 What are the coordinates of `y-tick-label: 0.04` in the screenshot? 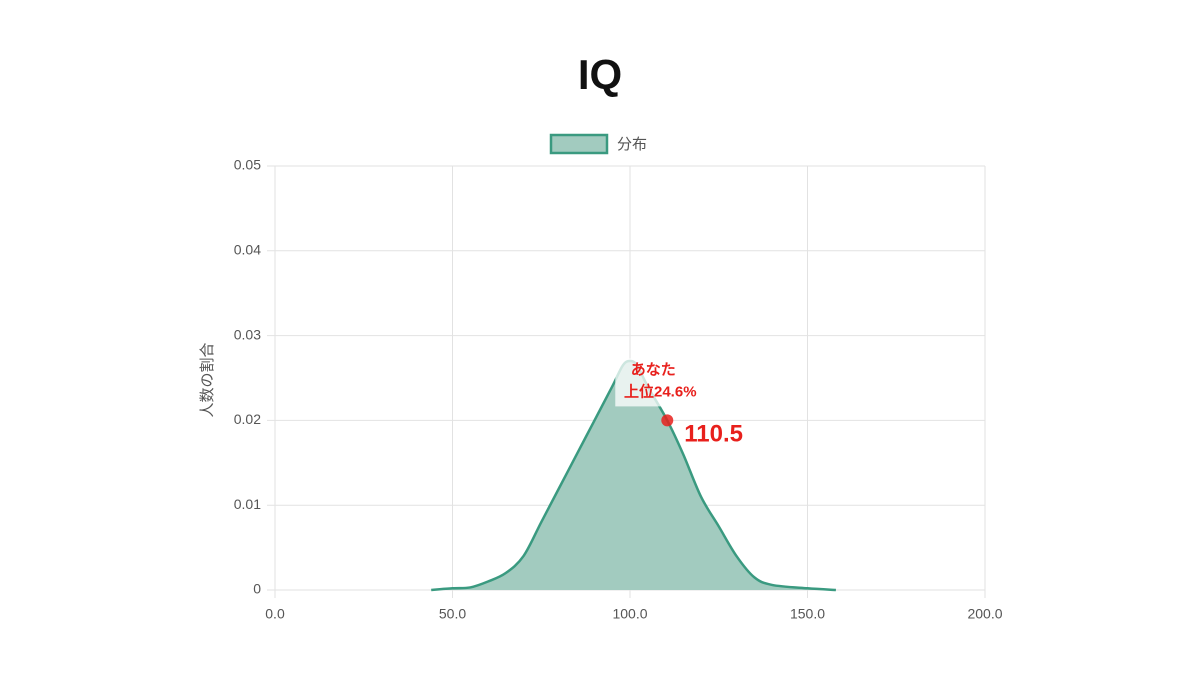 It's located at (247, 250).